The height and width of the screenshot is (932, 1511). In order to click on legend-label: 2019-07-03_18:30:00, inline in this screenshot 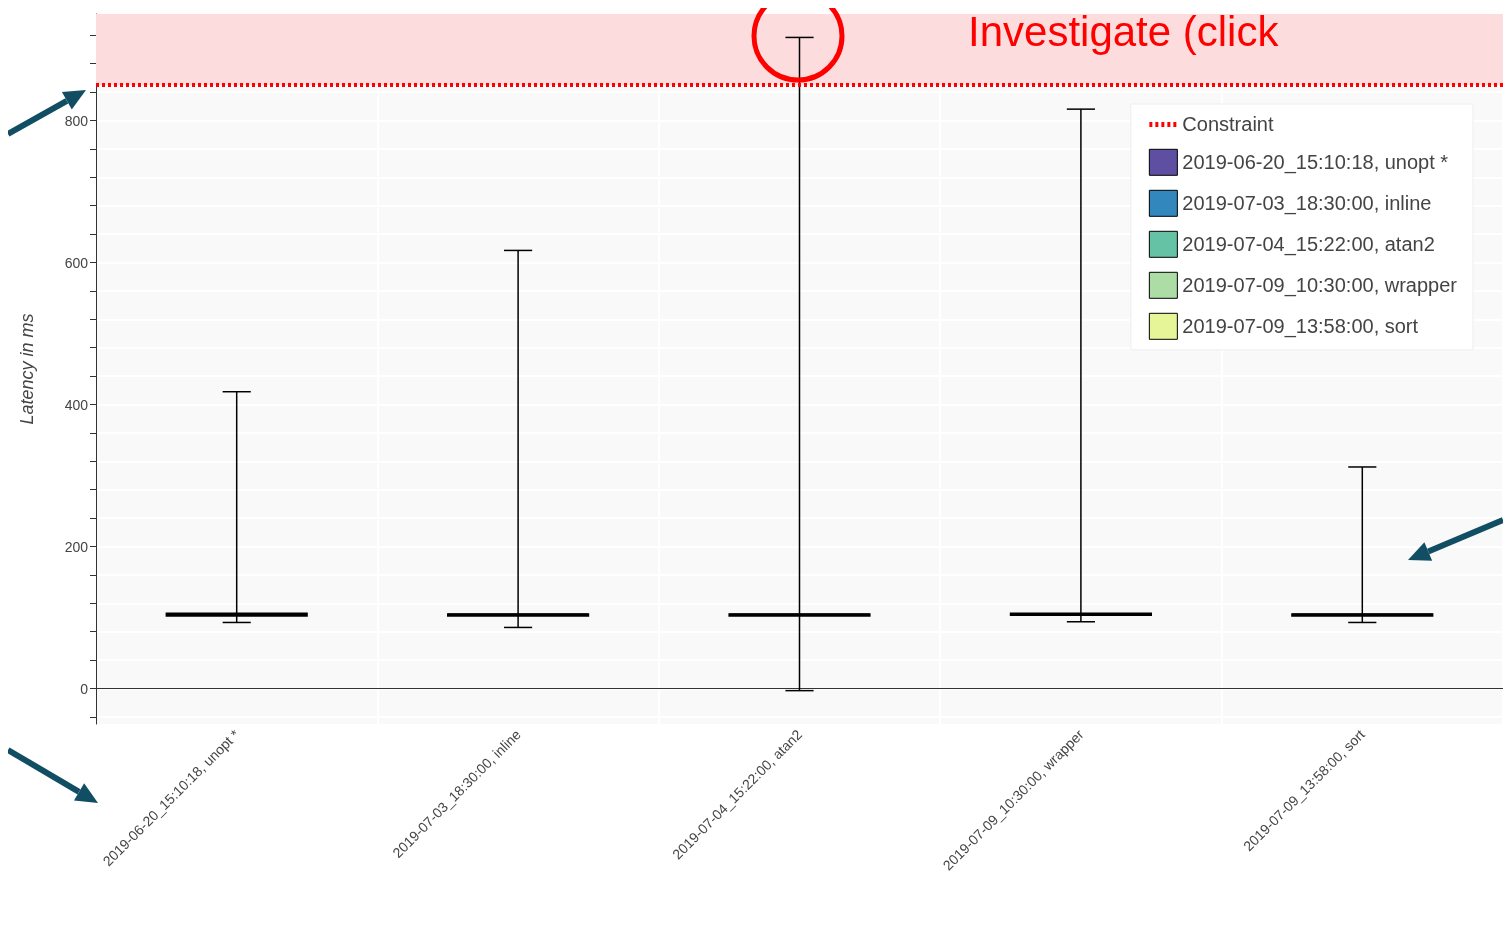, I will do `click(1307, 204)`.